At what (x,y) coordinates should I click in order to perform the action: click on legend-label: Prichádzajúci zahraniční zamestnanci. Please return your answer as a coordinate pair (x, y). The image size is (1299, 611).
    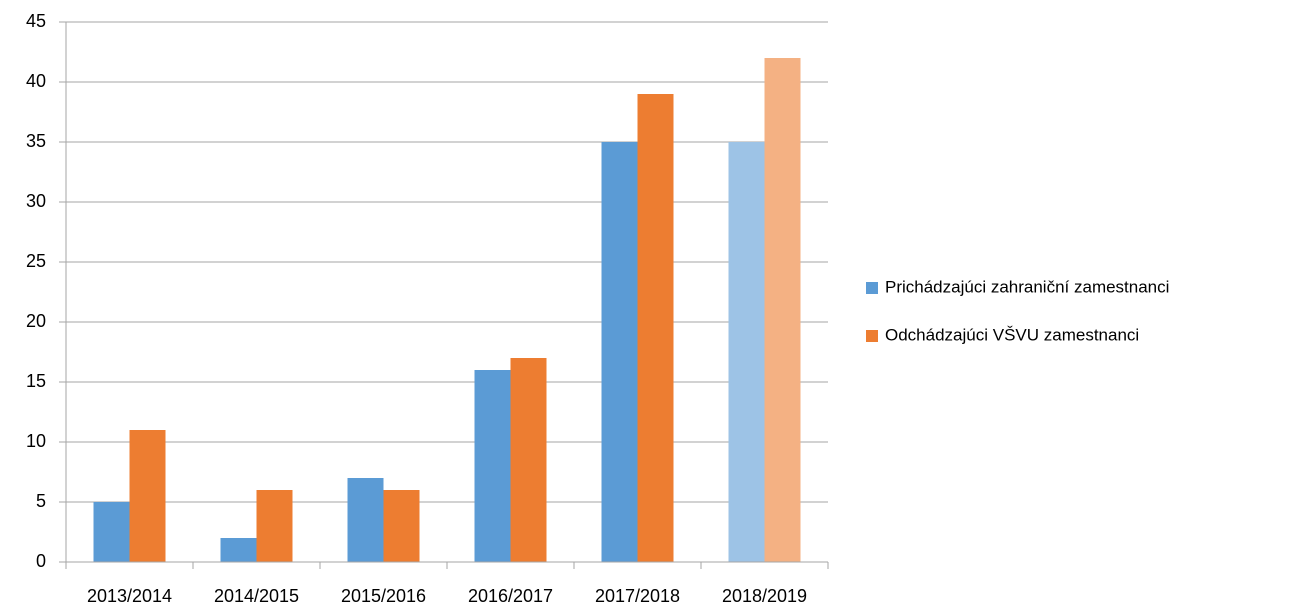
    Looking at the image, I should click on (1027, 286).